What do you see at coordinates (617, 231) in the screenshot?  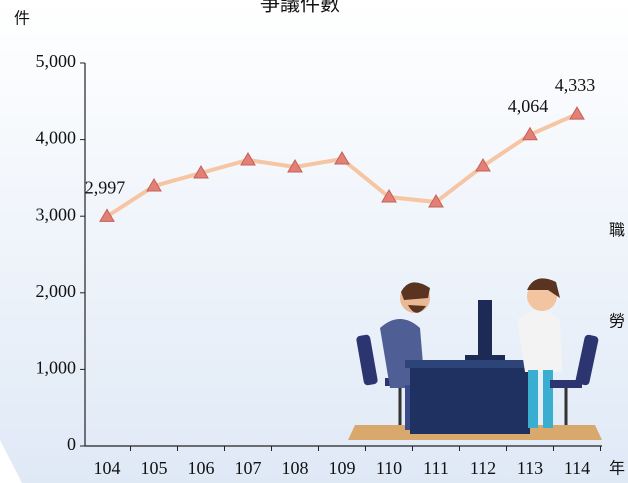 I see `side-text: 職` at bounding box center [617, 231].